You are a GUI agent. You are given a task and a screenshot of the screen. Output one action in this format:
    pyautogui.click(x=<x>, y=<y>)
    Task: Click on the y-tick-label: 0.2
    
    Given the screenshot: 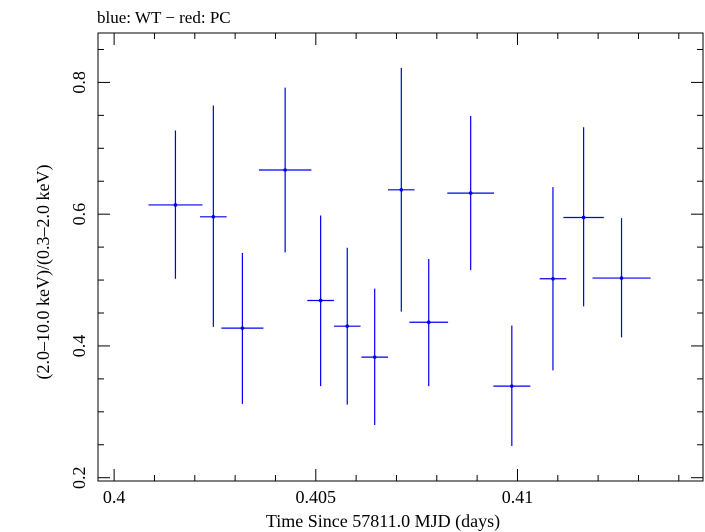 What is the action you would take?
    pyautogui.click(x=79, y=477)
    